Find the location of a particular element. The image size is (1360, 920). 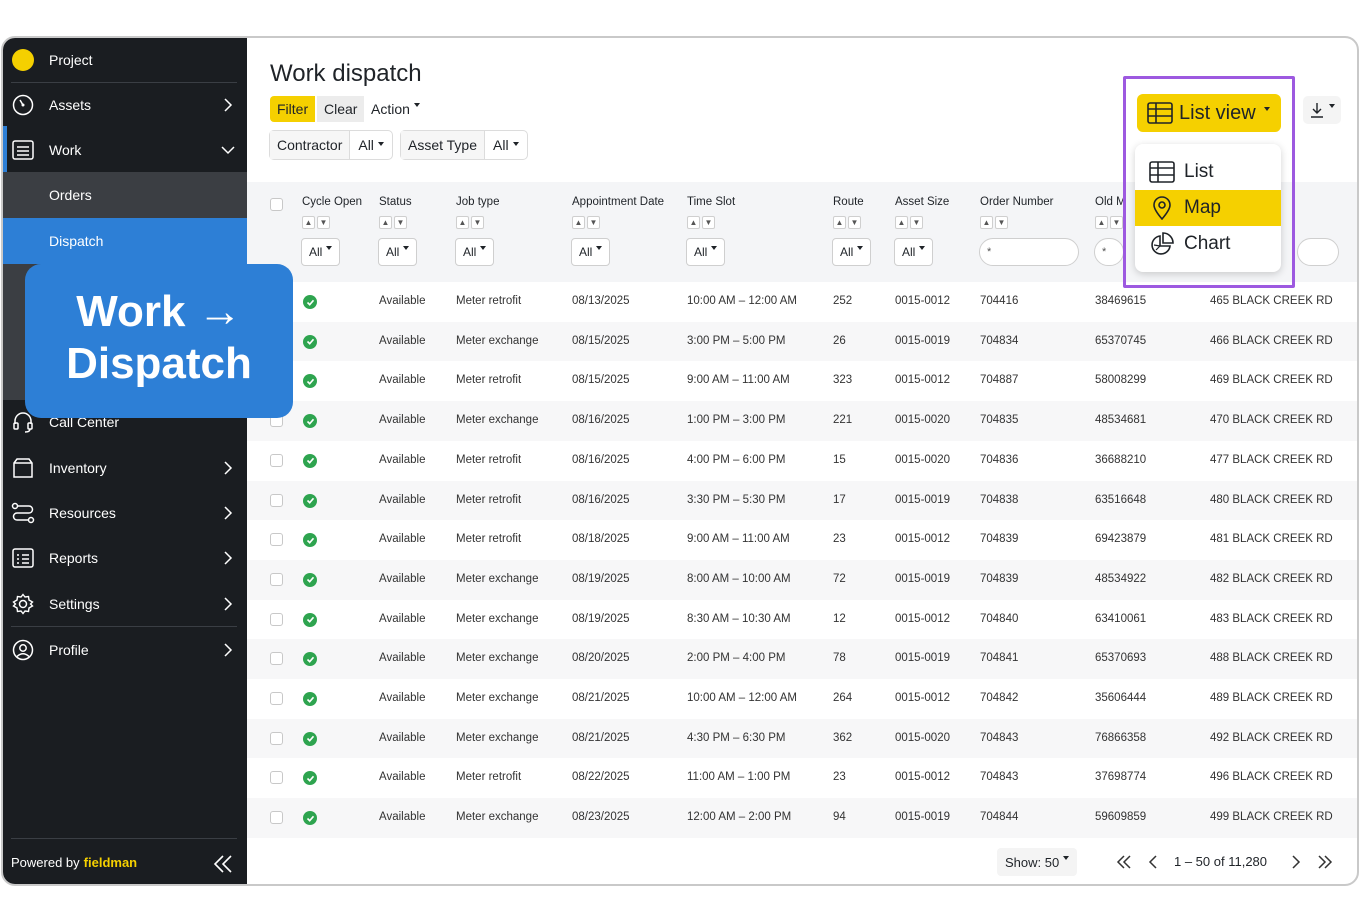

column-header-time-slot: Time Slot is located at coordinates (711, 202).